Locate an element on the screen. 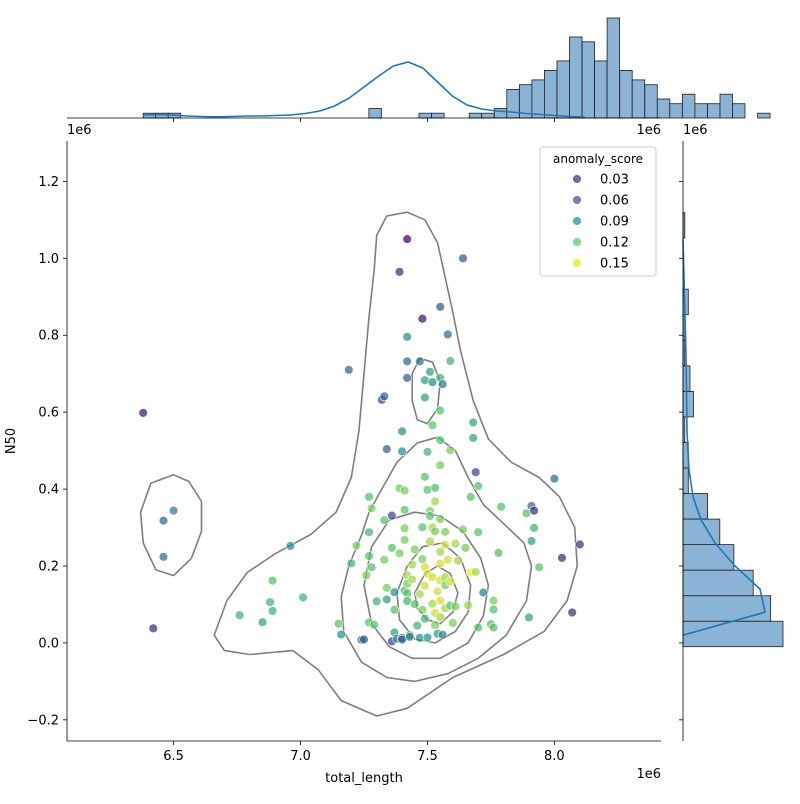 This screenshot has height=804, width=800. x-axis-offset-label: 1e6 is located at coordinates (648, 774).